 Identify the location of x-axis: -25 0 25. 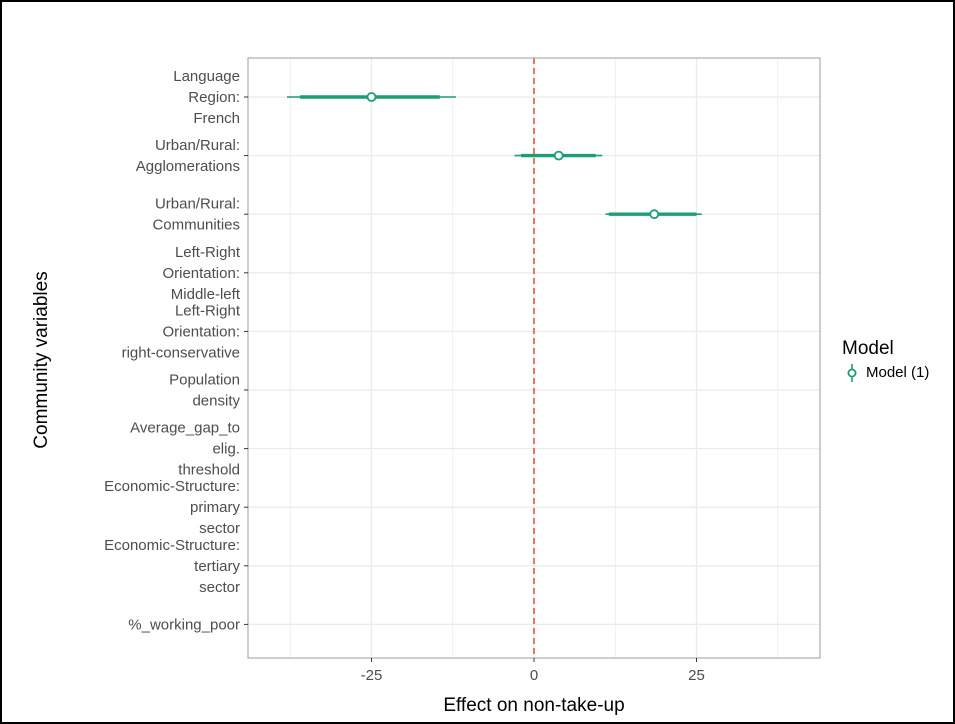
(533, 671).